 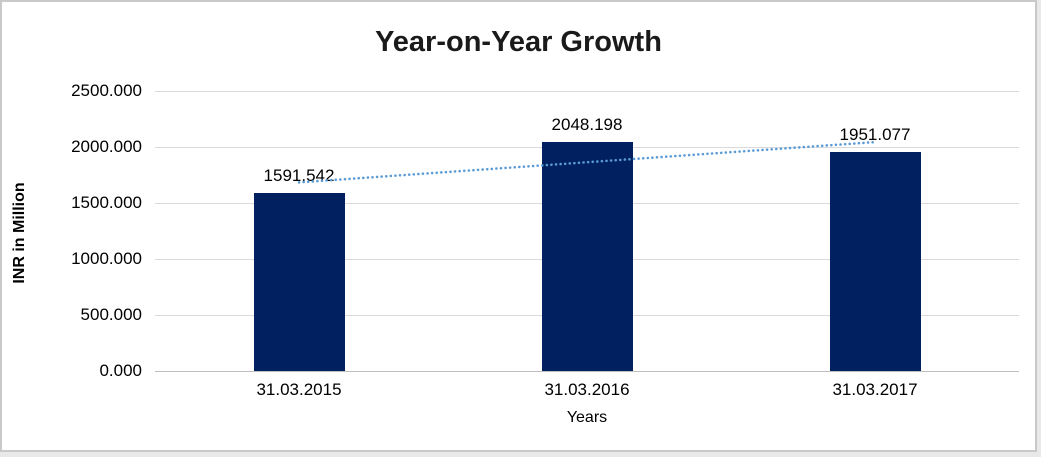 I want to click on bar-value-label: 1591.542, so click(x=299, y=175).